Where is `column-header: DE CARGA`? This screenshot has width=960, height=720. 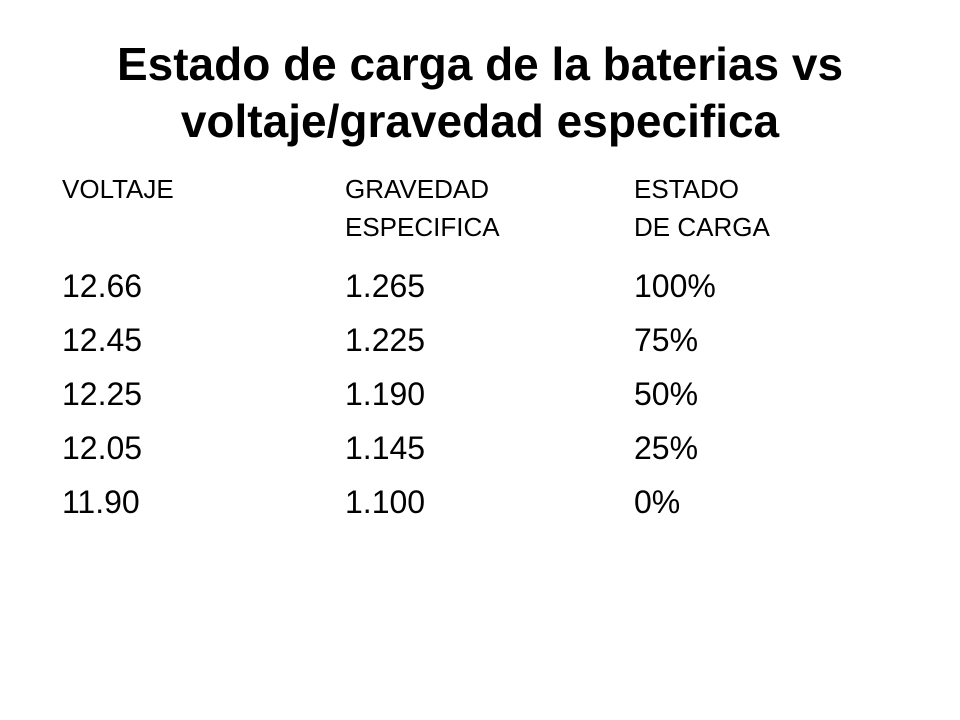 column-header: DE CARGA is located at coordinates (702, 227).